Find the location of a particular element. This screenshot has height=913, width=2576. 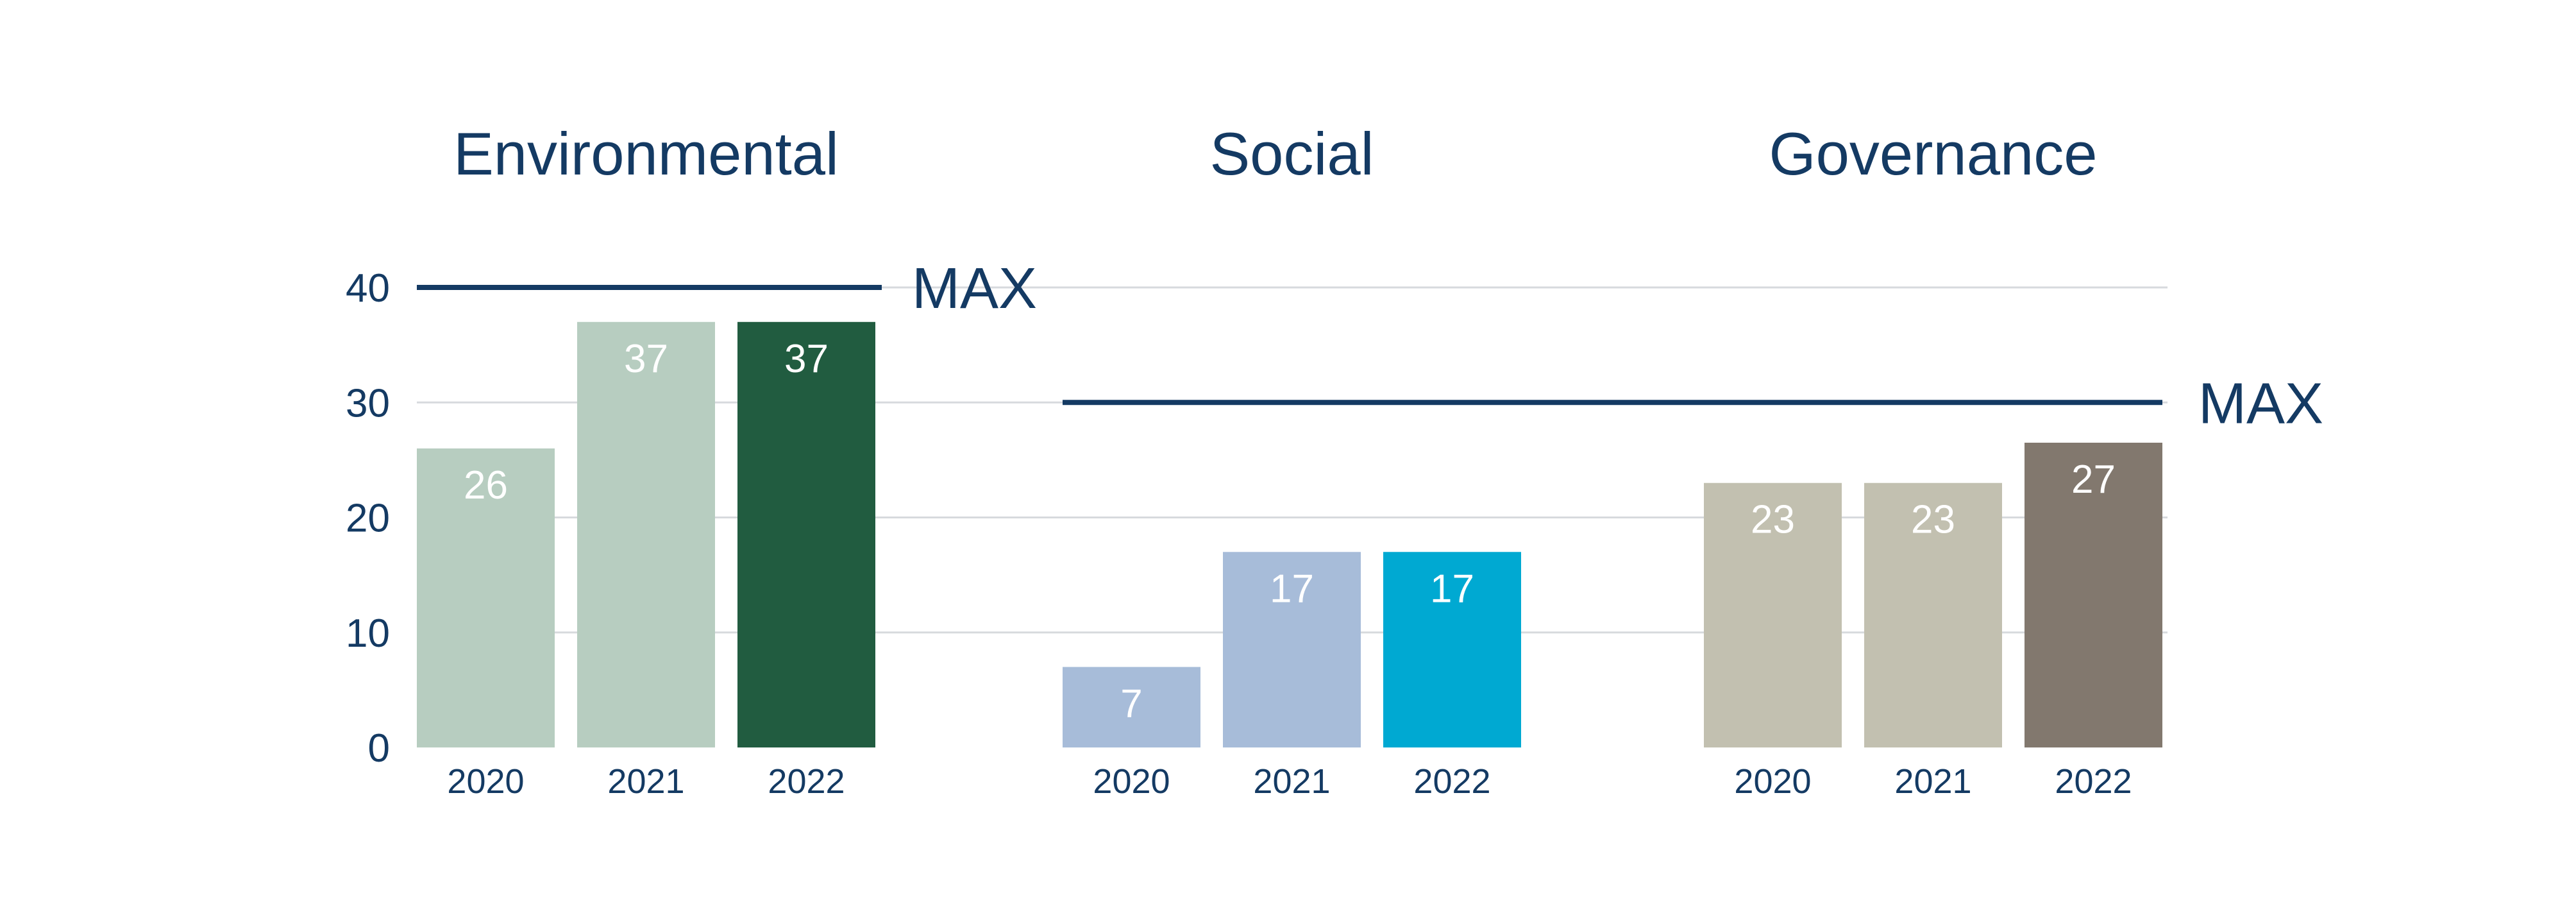

y-tick-label: 10 is located at coordinates (368, 633).